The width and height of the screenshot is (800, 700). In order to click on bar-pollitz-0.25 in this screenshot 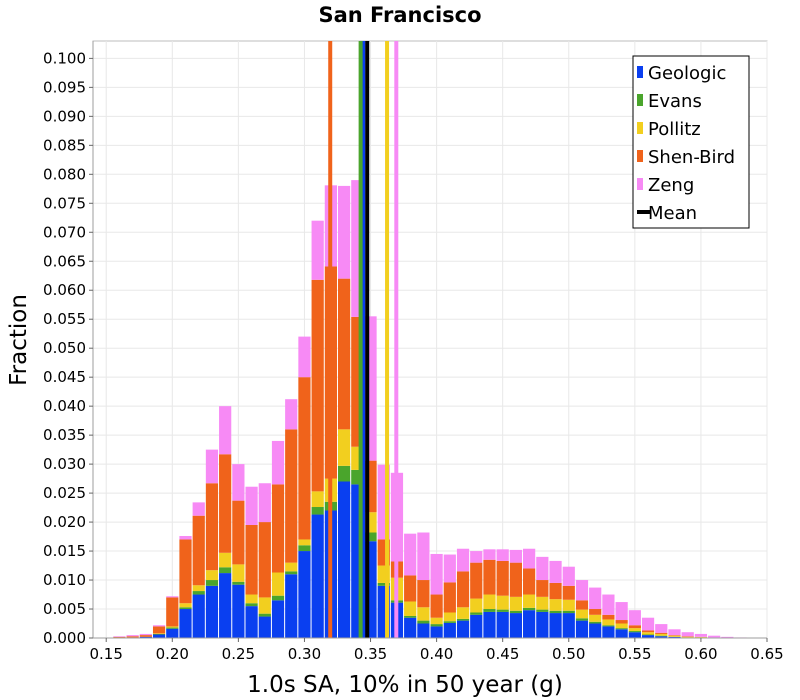, I will do `click(238, 573)`.